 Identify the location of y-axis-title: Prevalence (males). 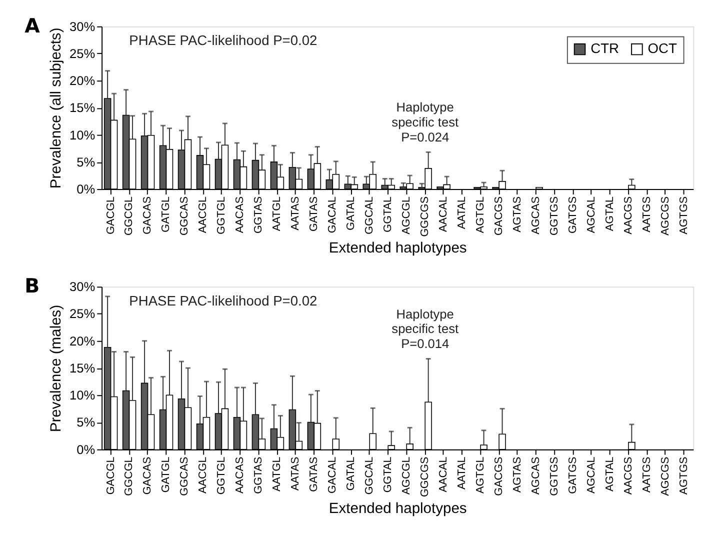
(56, 368).